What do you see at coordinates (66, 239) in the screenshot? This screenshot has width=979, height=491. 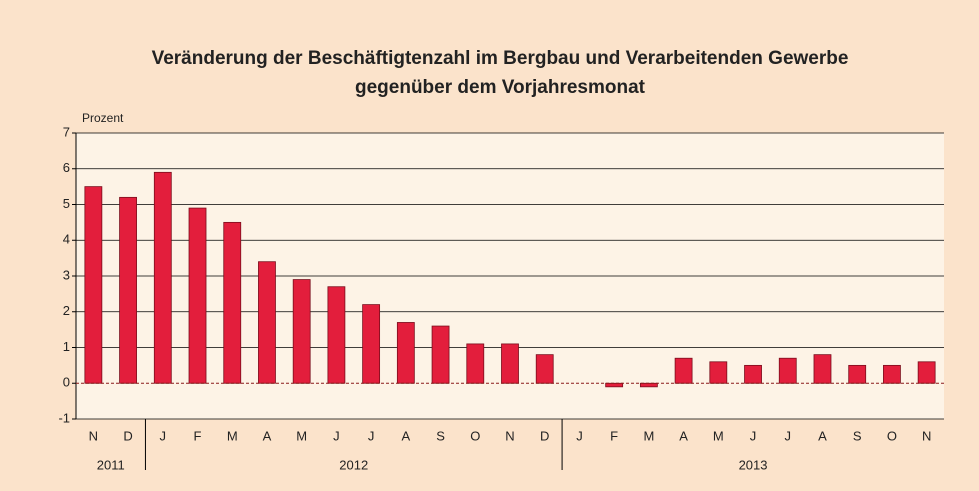 I see `y-tick-label: 4` at bounding box center [66, 239].